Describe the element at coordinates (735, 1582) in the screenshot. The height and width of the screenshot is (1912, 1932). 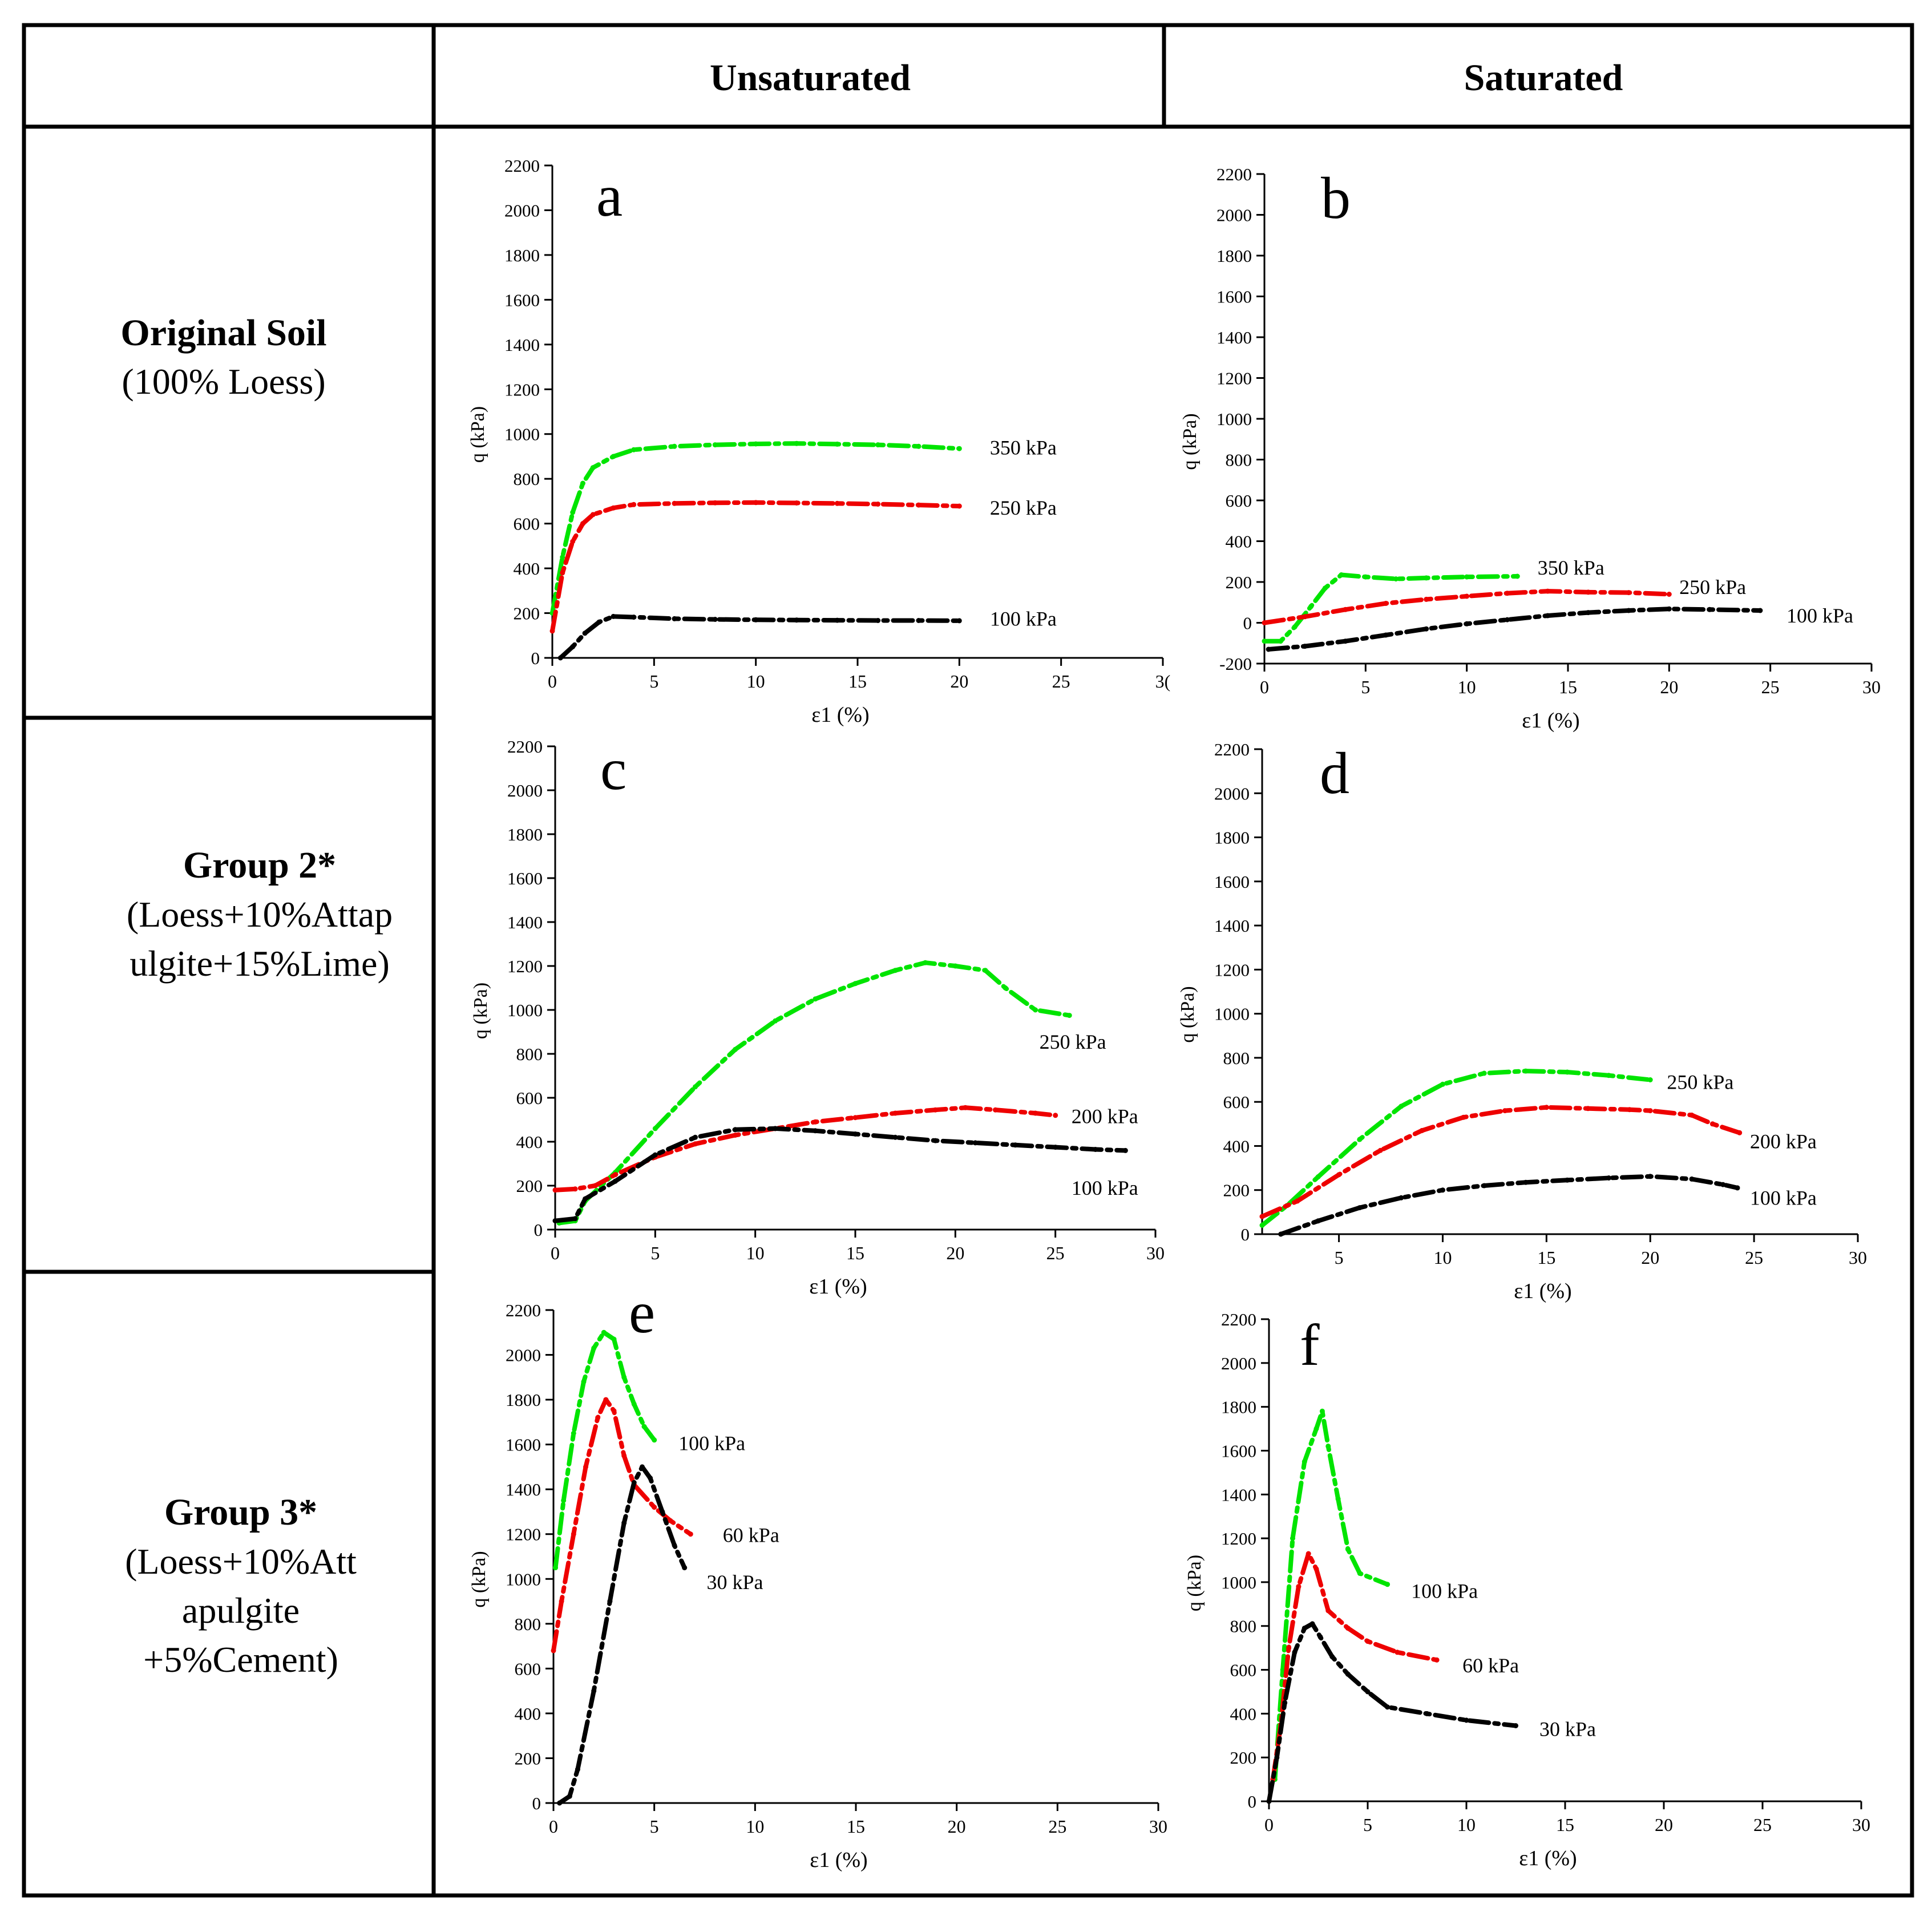
I see `series-label: 30 kPa` at that location.